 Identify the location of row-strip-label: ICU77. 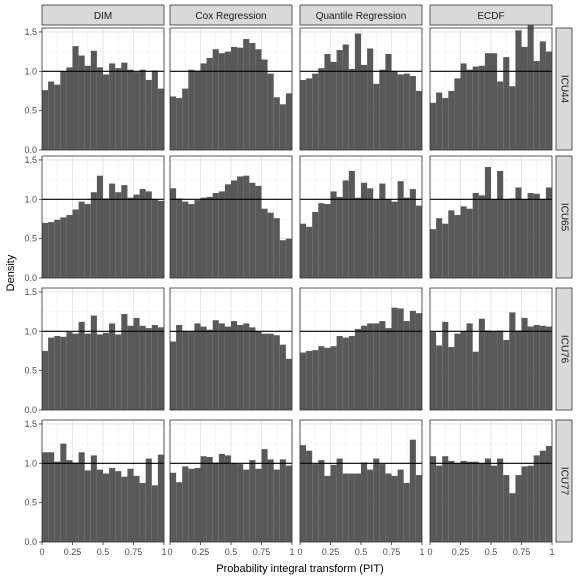
(564, 481).